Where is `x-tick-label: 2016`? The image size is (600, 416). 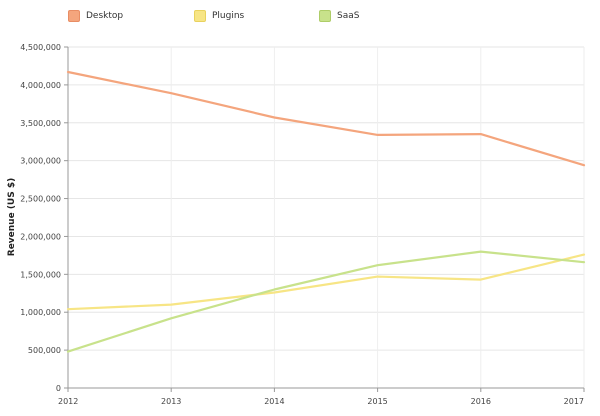 x-tick-label: 2016 is located at coordinates (481, 401).